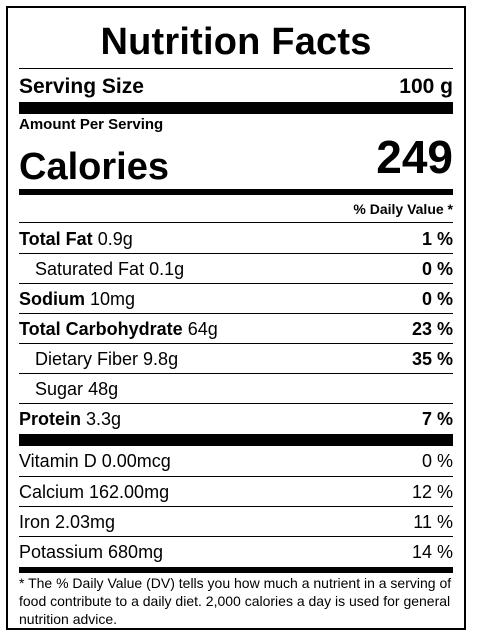 The height and width of the screenshot is (639, 478). What do you see at coordinates (403, 209) in the screenshot?
I see `daily-value-header: % Daily Value *` at bounding box center [403, 209].